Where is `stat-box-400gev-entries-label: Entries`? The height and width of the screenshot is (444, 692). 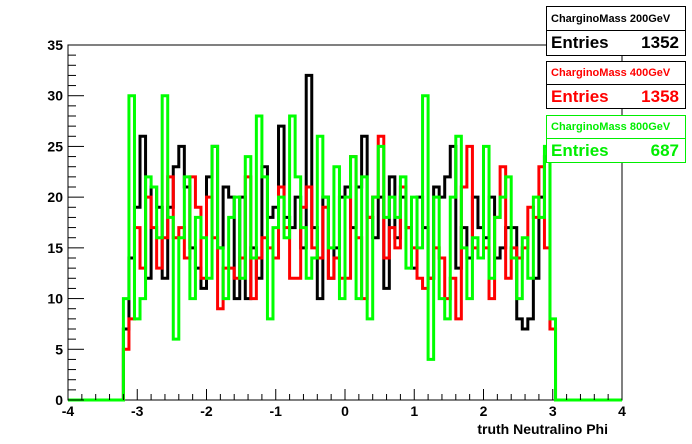 stat-box-400gev-entries-label: Entries is located at coordinates (580, 96).